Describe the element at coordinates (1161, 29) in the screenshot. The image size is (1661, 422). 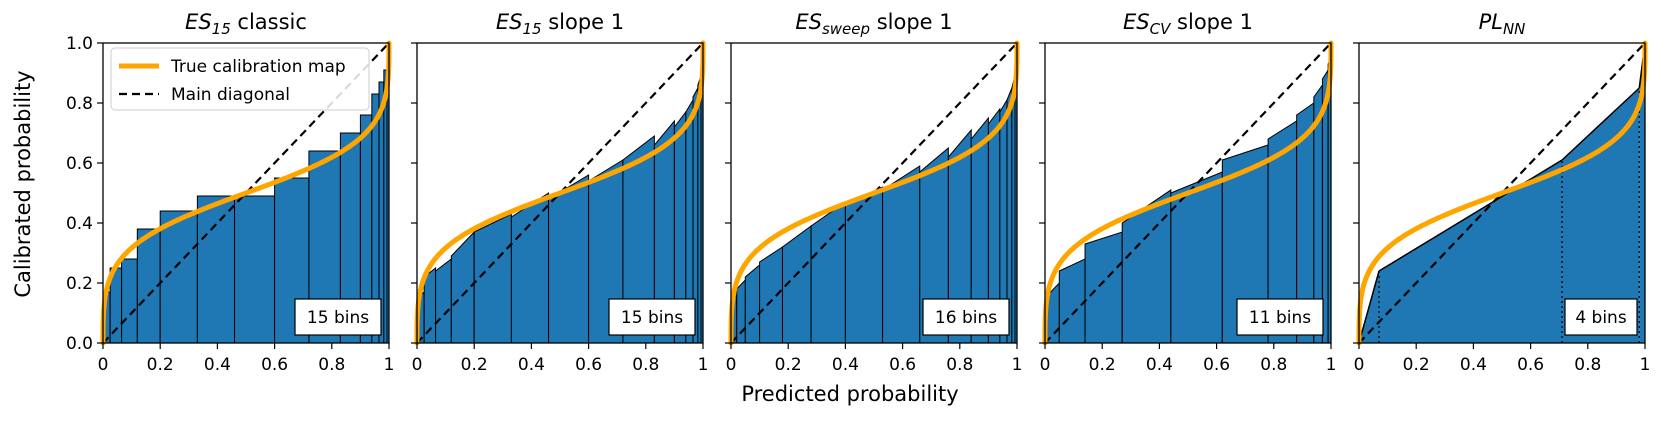
I see `title-subscript: CV` at that location.